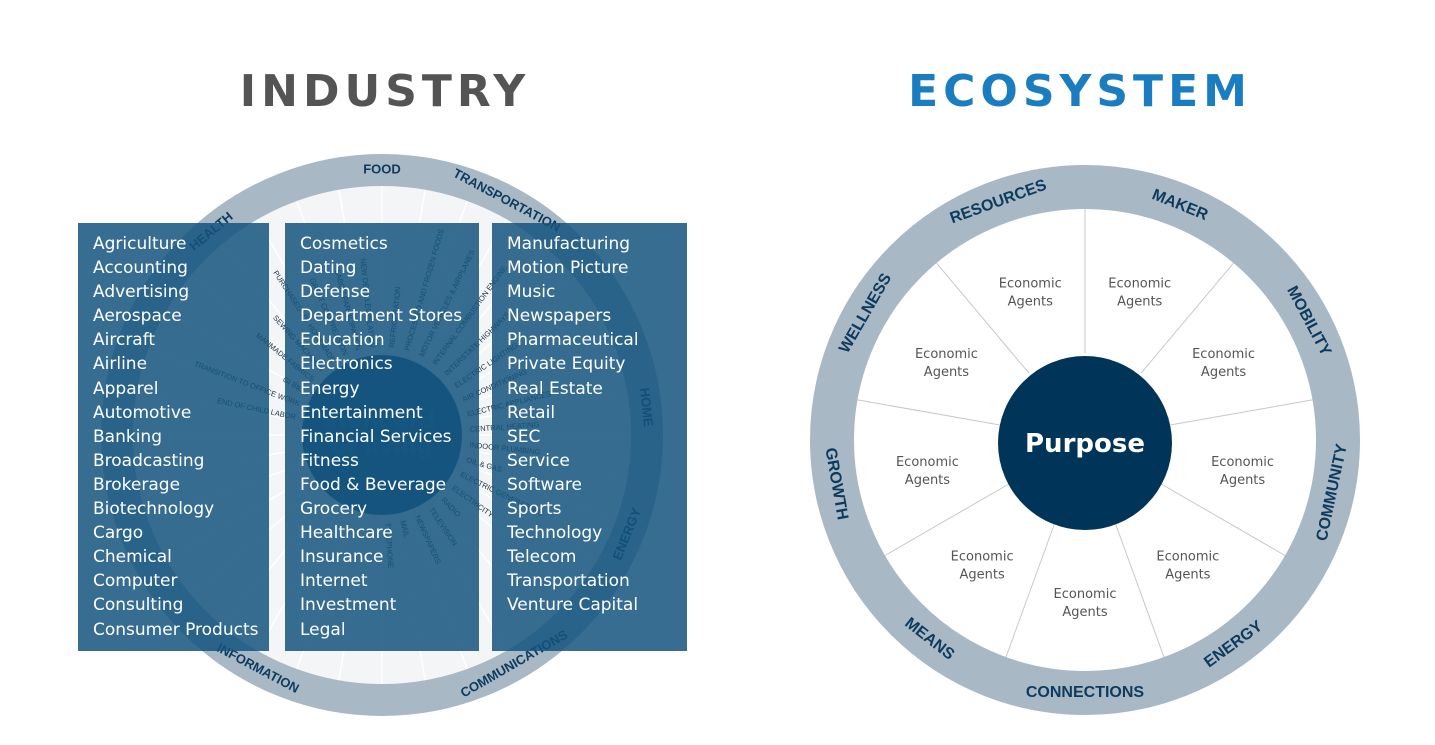 The width and height of the screenshot is (1435, 745). What do you see at coordinates (376, 436) in the screenshot?
I see `industry-item: Financial Services` at bounding box center [376, 436].